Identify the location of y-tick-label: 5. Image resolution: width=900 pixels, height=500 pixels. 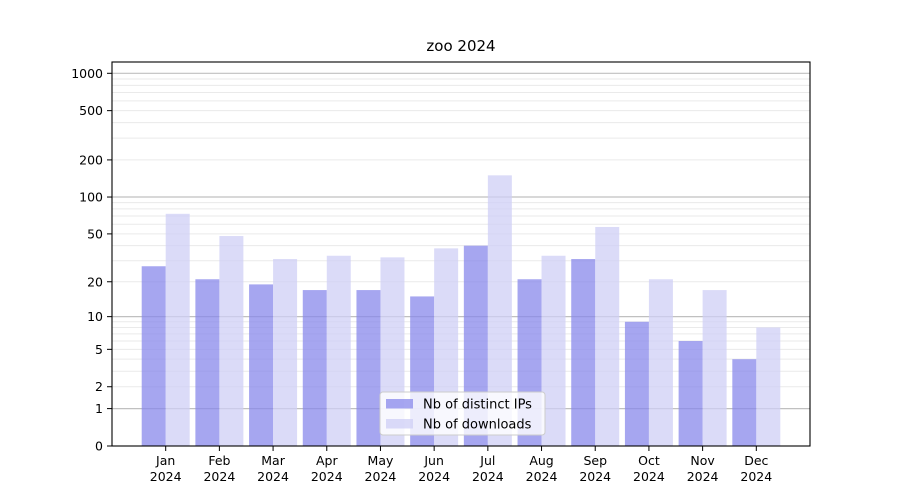
(99, 349).